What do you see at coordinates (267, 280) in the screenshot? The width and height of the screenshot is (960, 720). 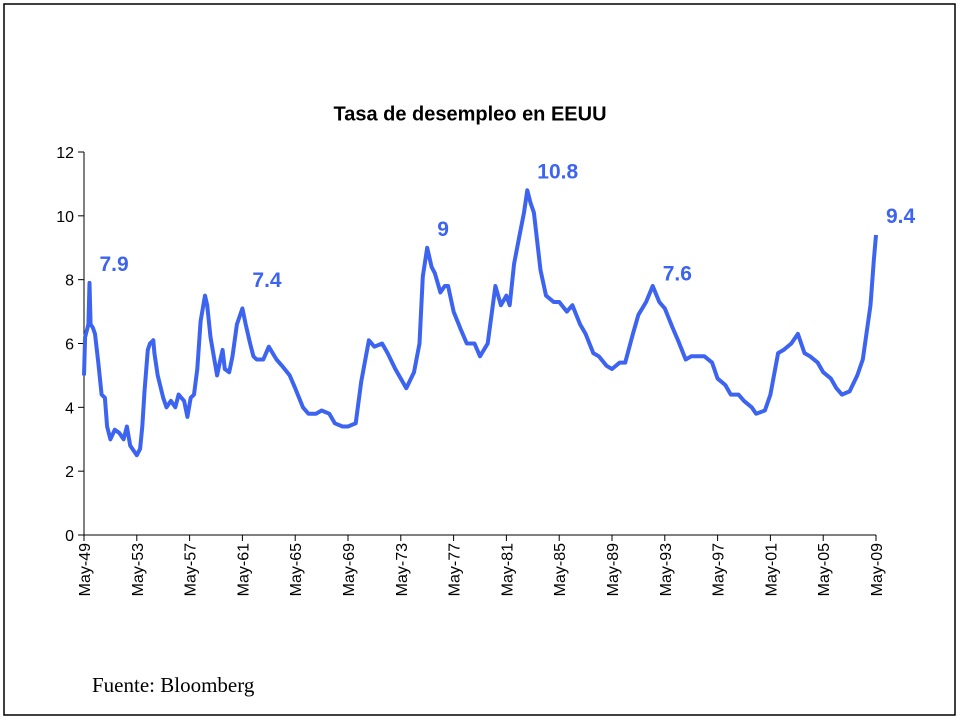 I see `peak-label: 7.4` at bounding box center [267, 280].